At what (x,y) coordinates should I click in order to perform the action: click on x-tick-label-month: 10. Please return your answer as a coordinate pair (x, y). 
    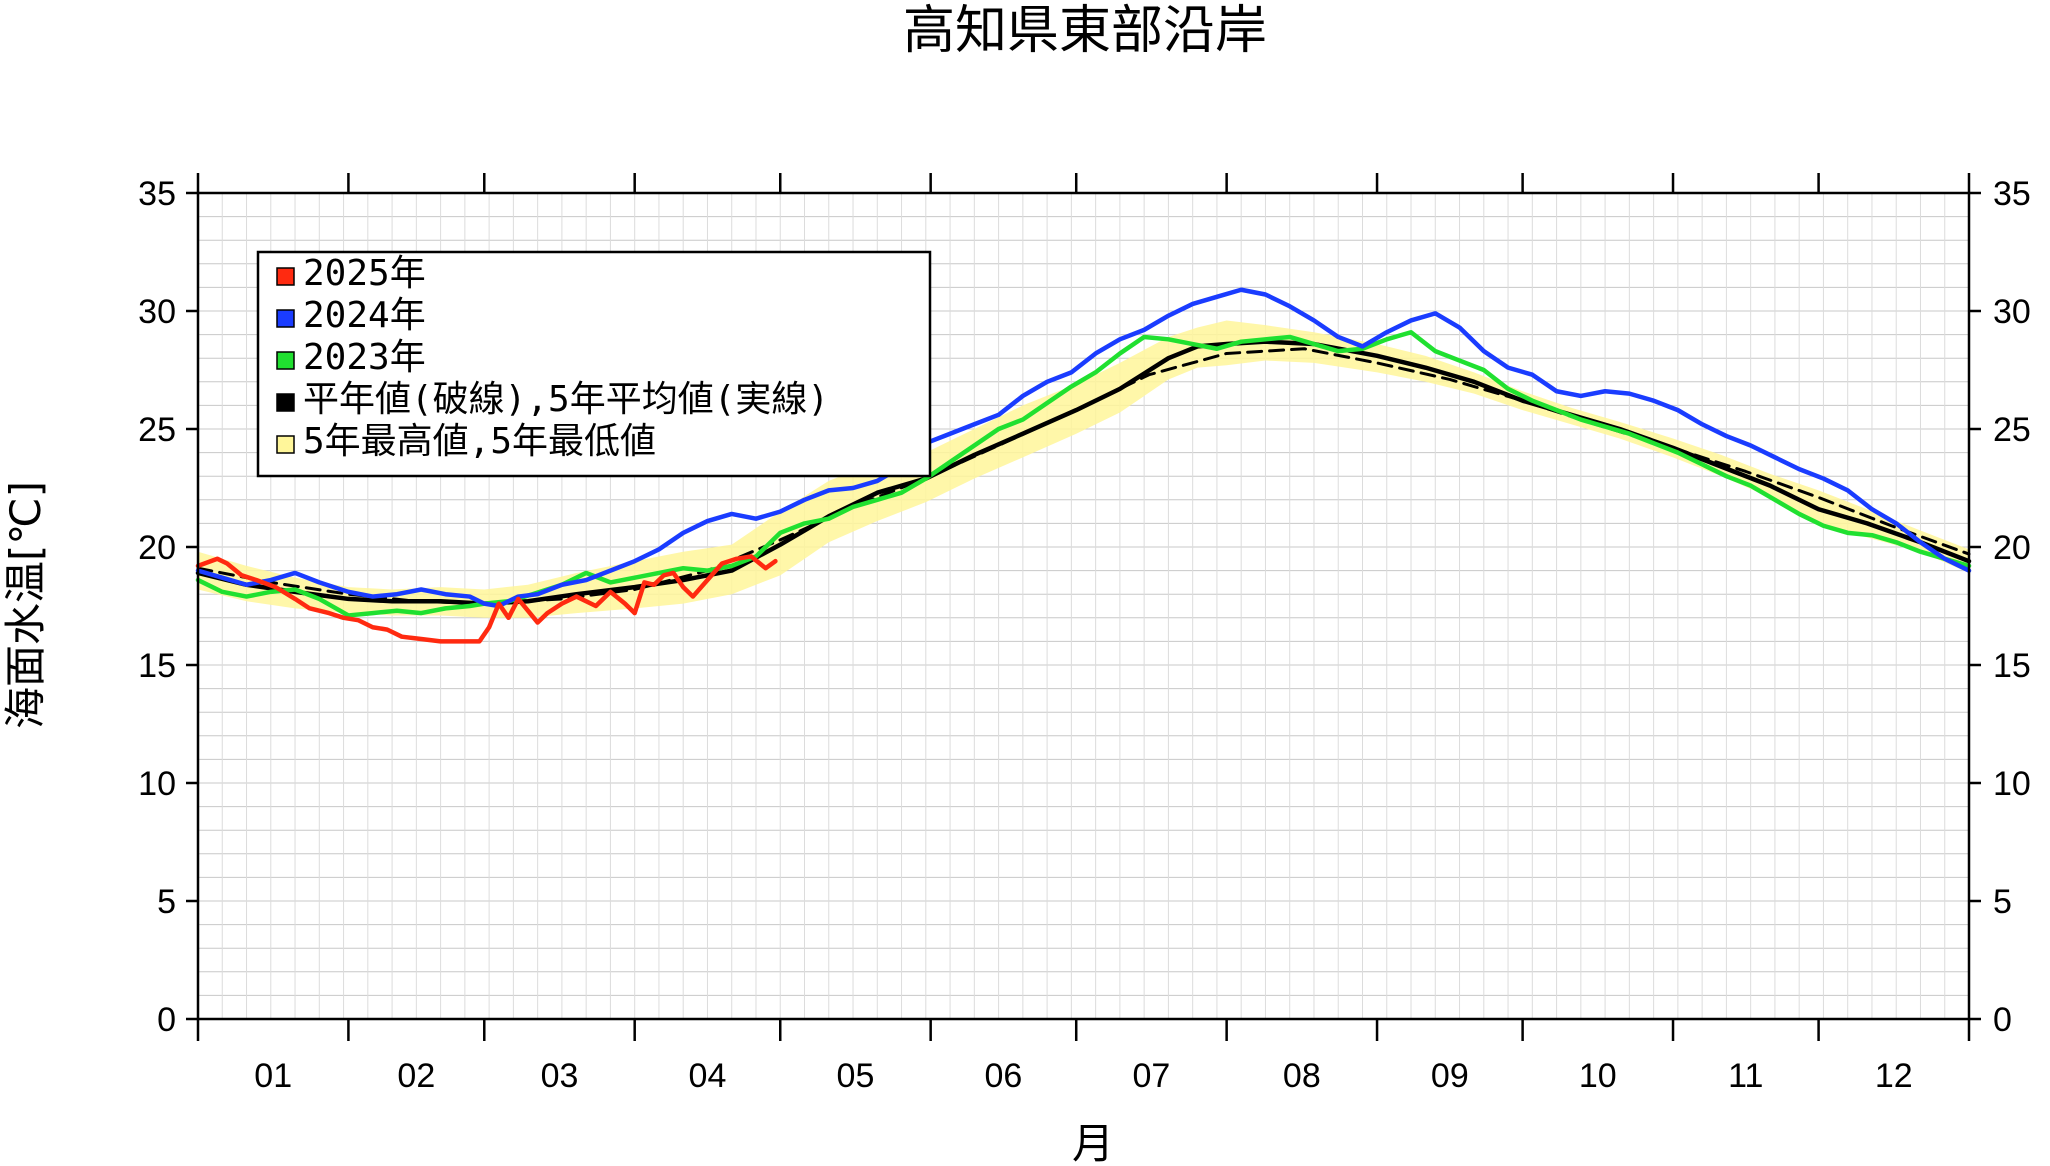
    Looking at the image, I should click on (1598, 1076).